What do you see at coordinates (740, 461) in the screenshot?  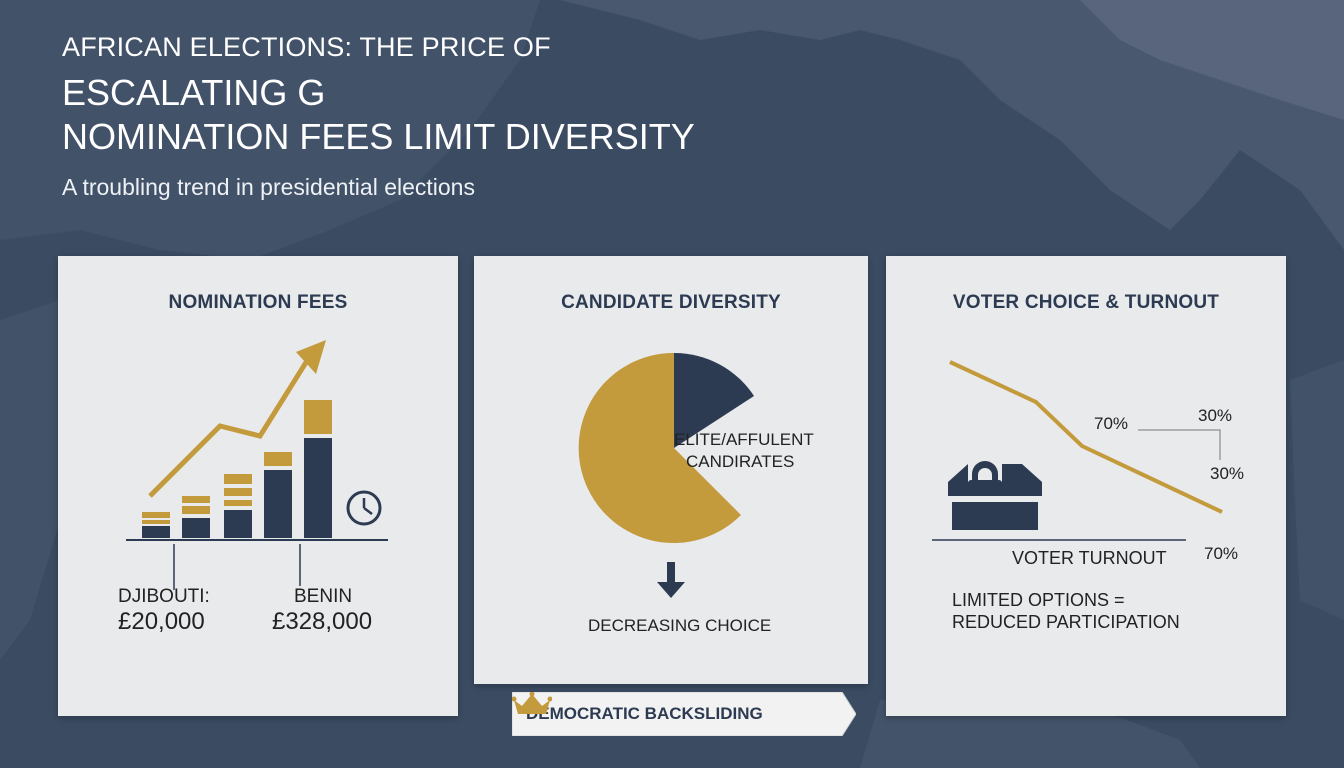 I see `elite-label-line-2: CANDIRATES` at bounding box center [740, 461].